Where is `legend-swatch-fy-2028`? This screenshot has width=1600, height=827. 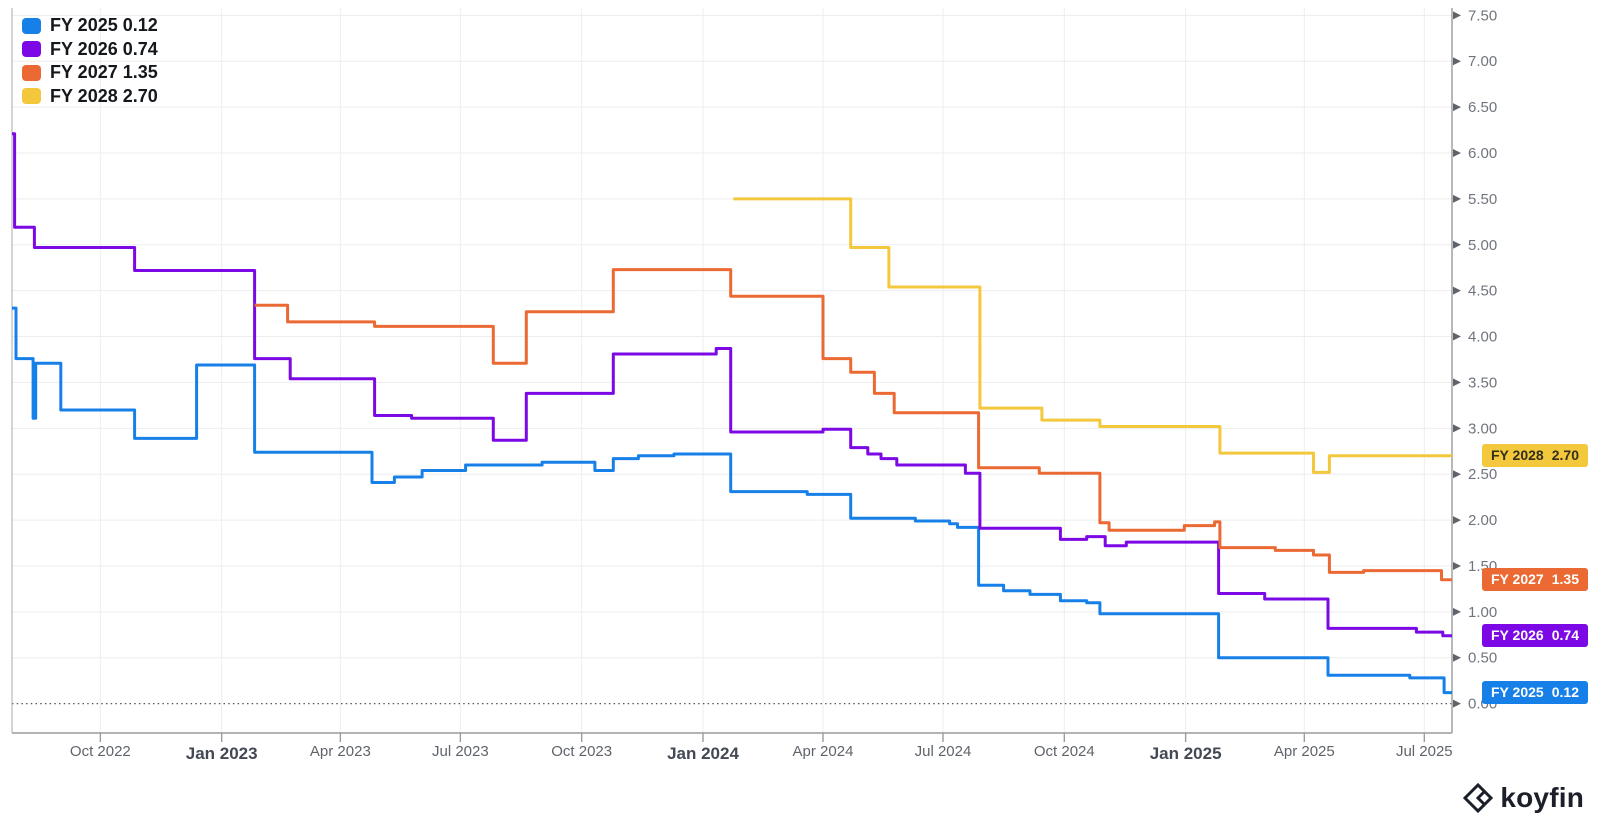
legend-swatch-fy-2028 is located at coordinates (31, 96).